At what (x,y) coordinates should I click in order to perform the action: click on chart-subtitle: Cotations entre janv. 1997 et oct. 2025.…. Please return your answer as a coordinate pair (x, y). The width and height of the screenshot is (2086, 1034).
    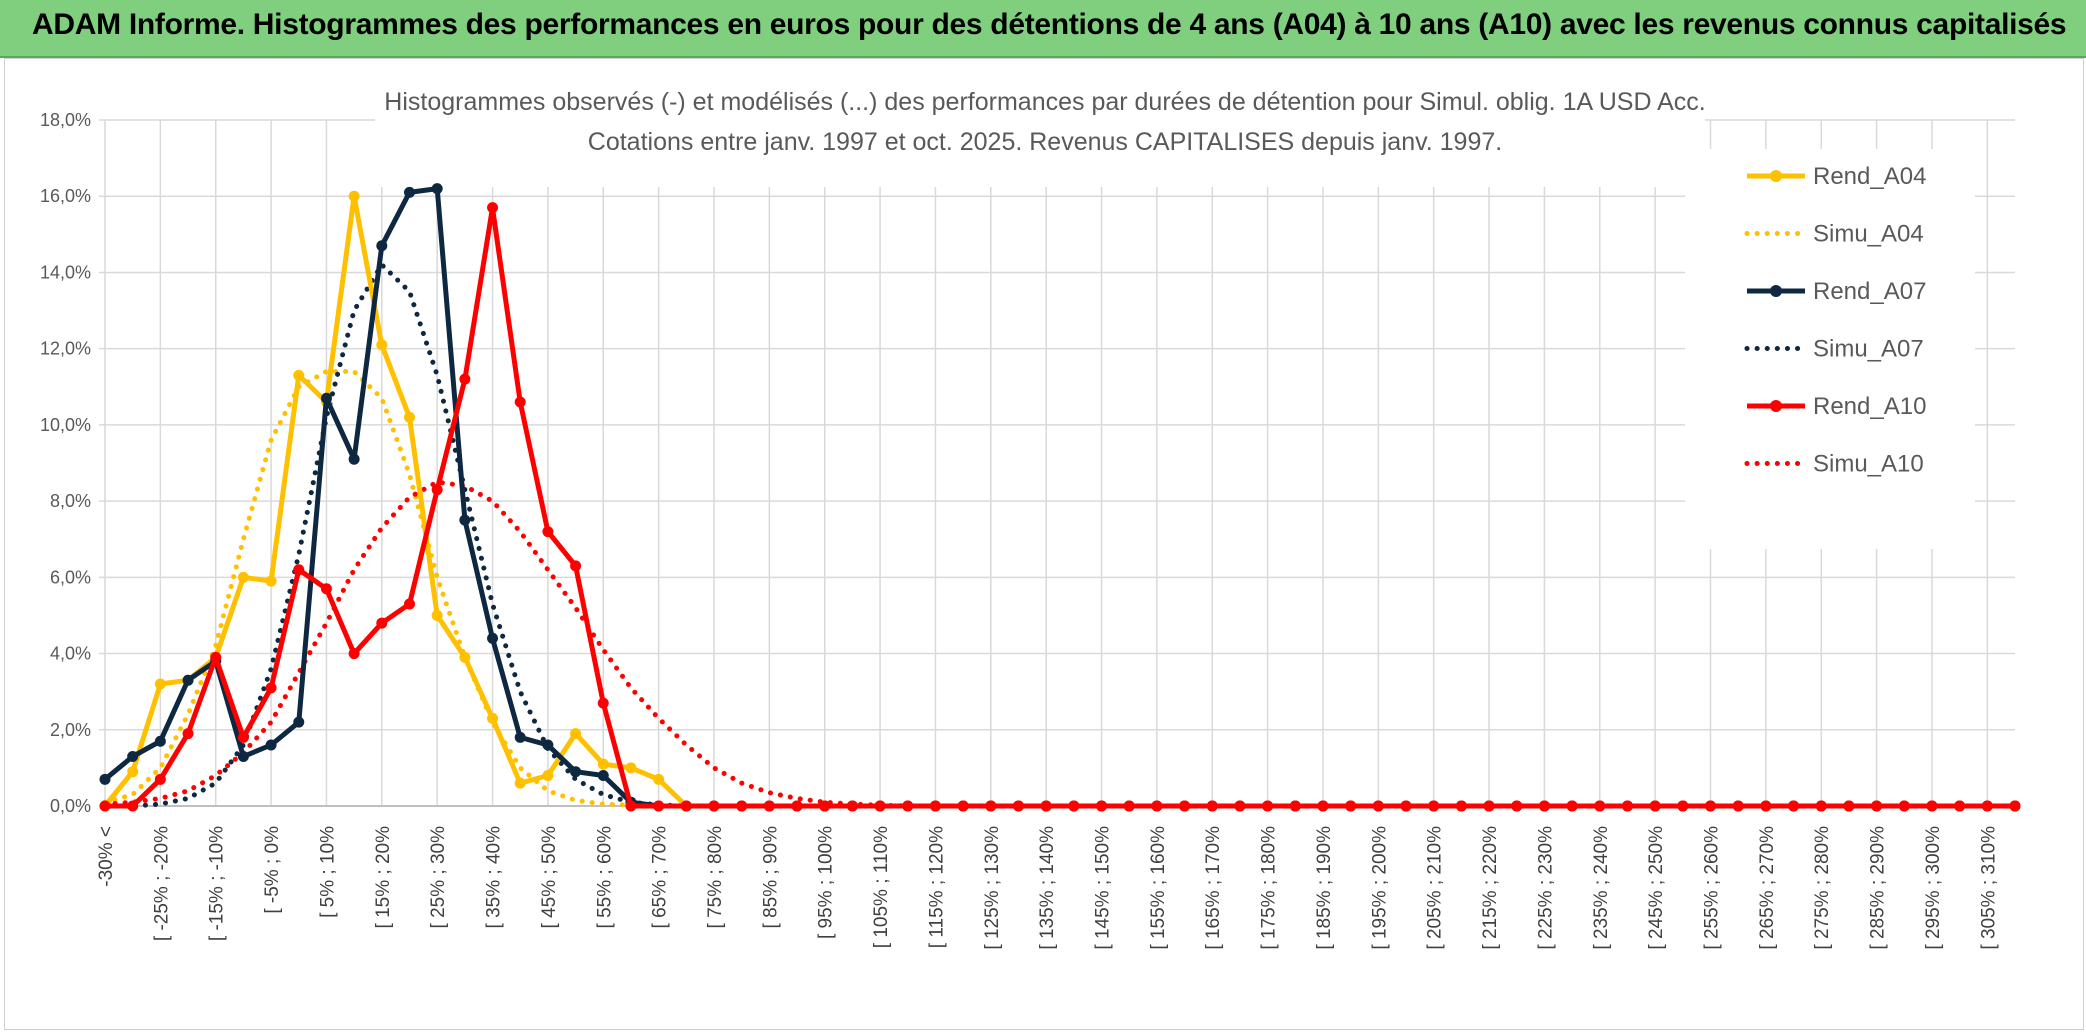
    Looking at the image, I should click on (1045, 142).